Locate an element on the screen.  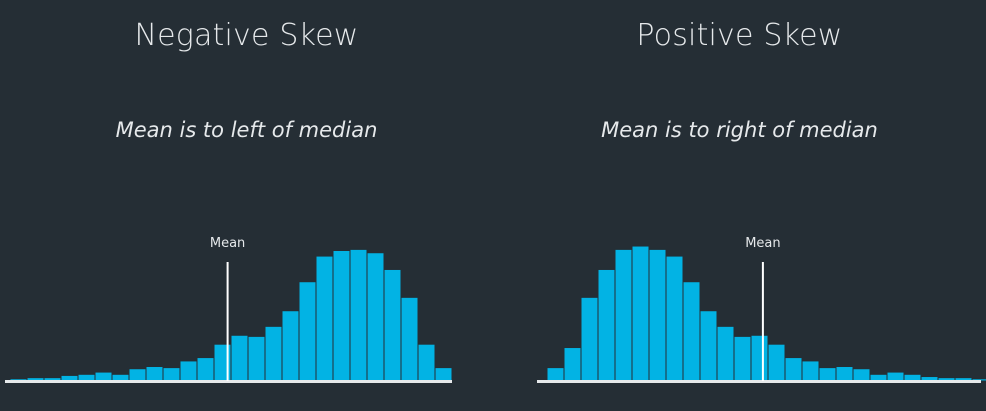
chart-subtitle: Mean is to left of median is located at coordinates (246, 130).